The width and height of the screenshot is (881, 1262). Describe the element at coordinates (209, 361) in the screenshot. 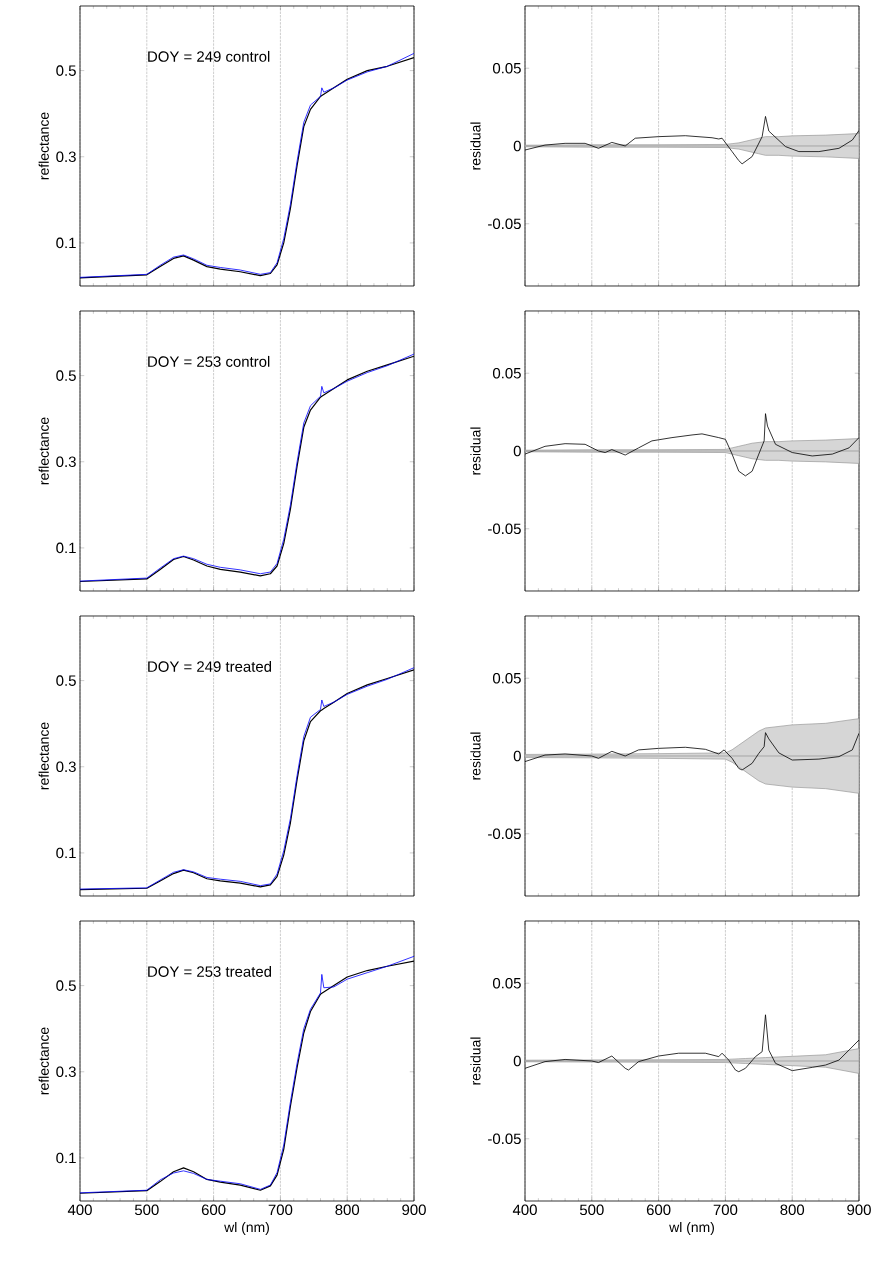

I see `annotation: DOY = 253 control` at that location.